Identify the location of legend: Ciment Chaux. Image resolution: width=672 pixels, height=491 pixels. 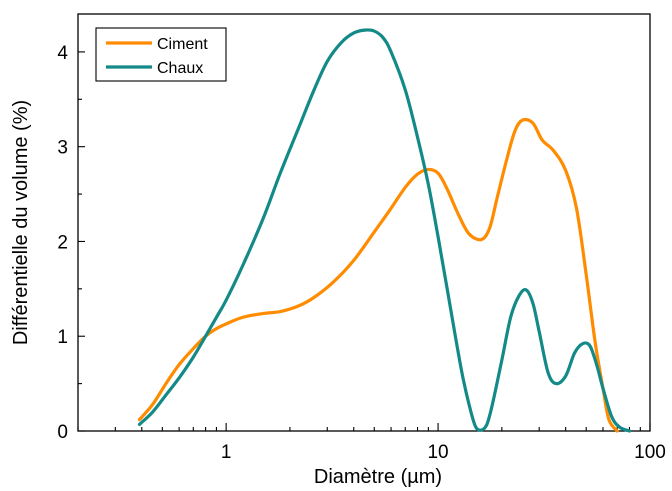
(161, 54).